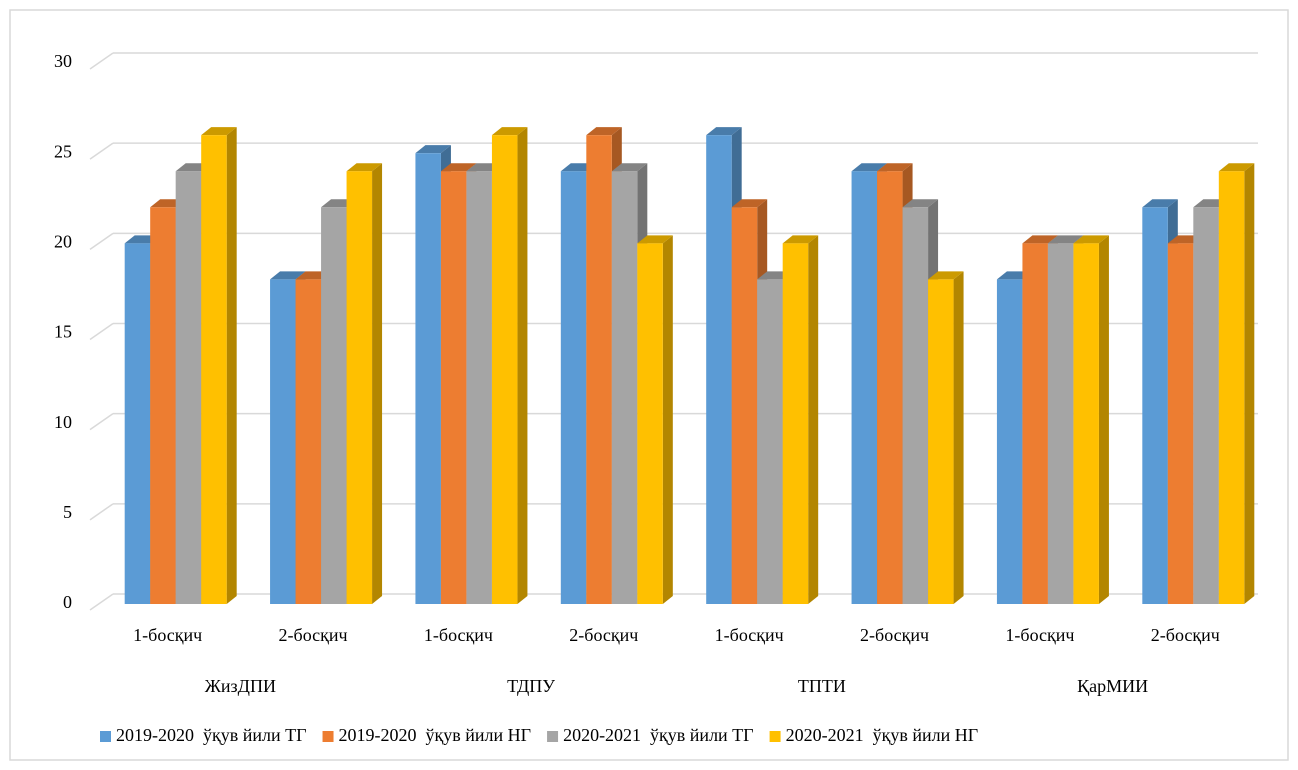 The width and height of the screenshot is (1298, 770). Describe the element at coordinates (531, 686) in the screenshot. I see `group-label: ТДПУ` at that location.